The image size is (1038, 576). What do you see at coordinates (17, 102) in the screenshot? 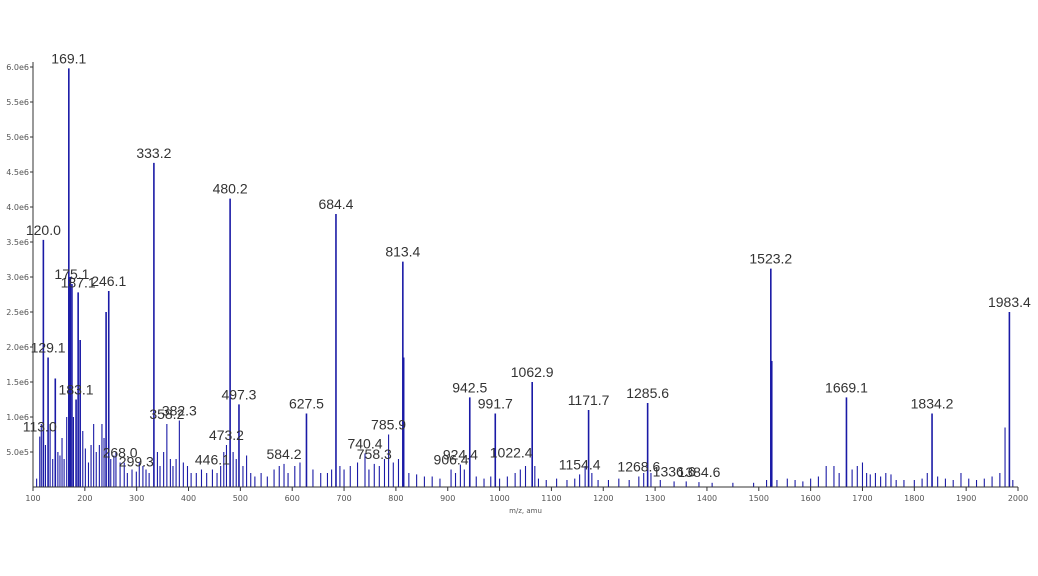
I see `y-tick-label: 5.5e6` at bounding box center [17, 102].